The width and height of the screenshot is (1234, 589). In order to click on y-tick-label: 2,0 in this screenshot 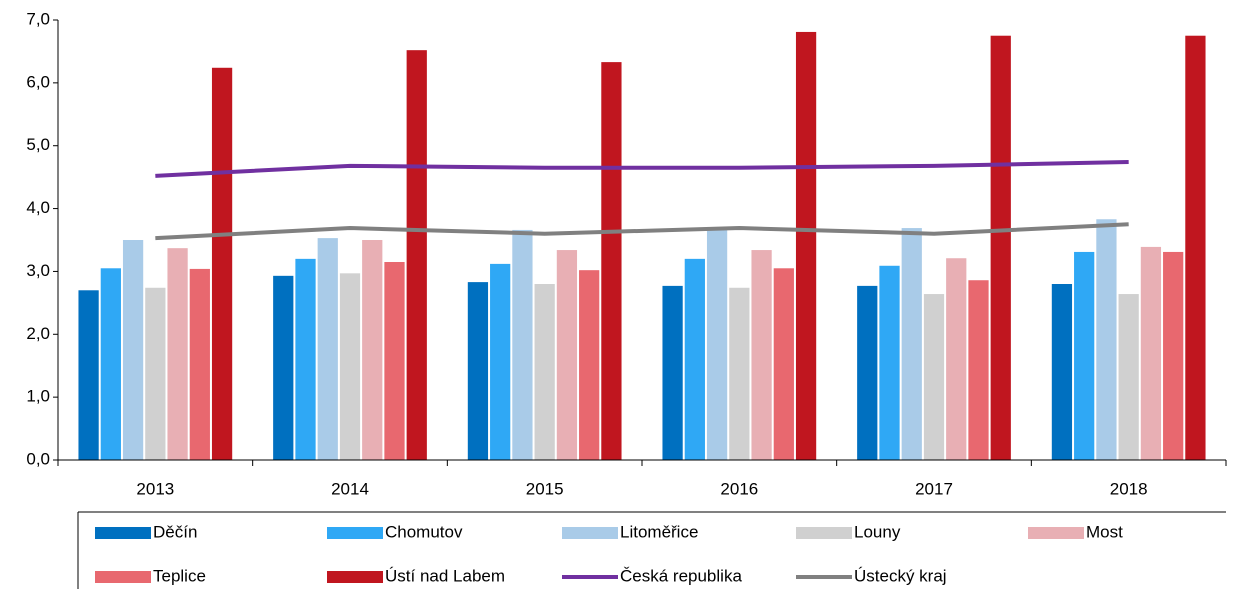, I will do `click(38, 333)`.